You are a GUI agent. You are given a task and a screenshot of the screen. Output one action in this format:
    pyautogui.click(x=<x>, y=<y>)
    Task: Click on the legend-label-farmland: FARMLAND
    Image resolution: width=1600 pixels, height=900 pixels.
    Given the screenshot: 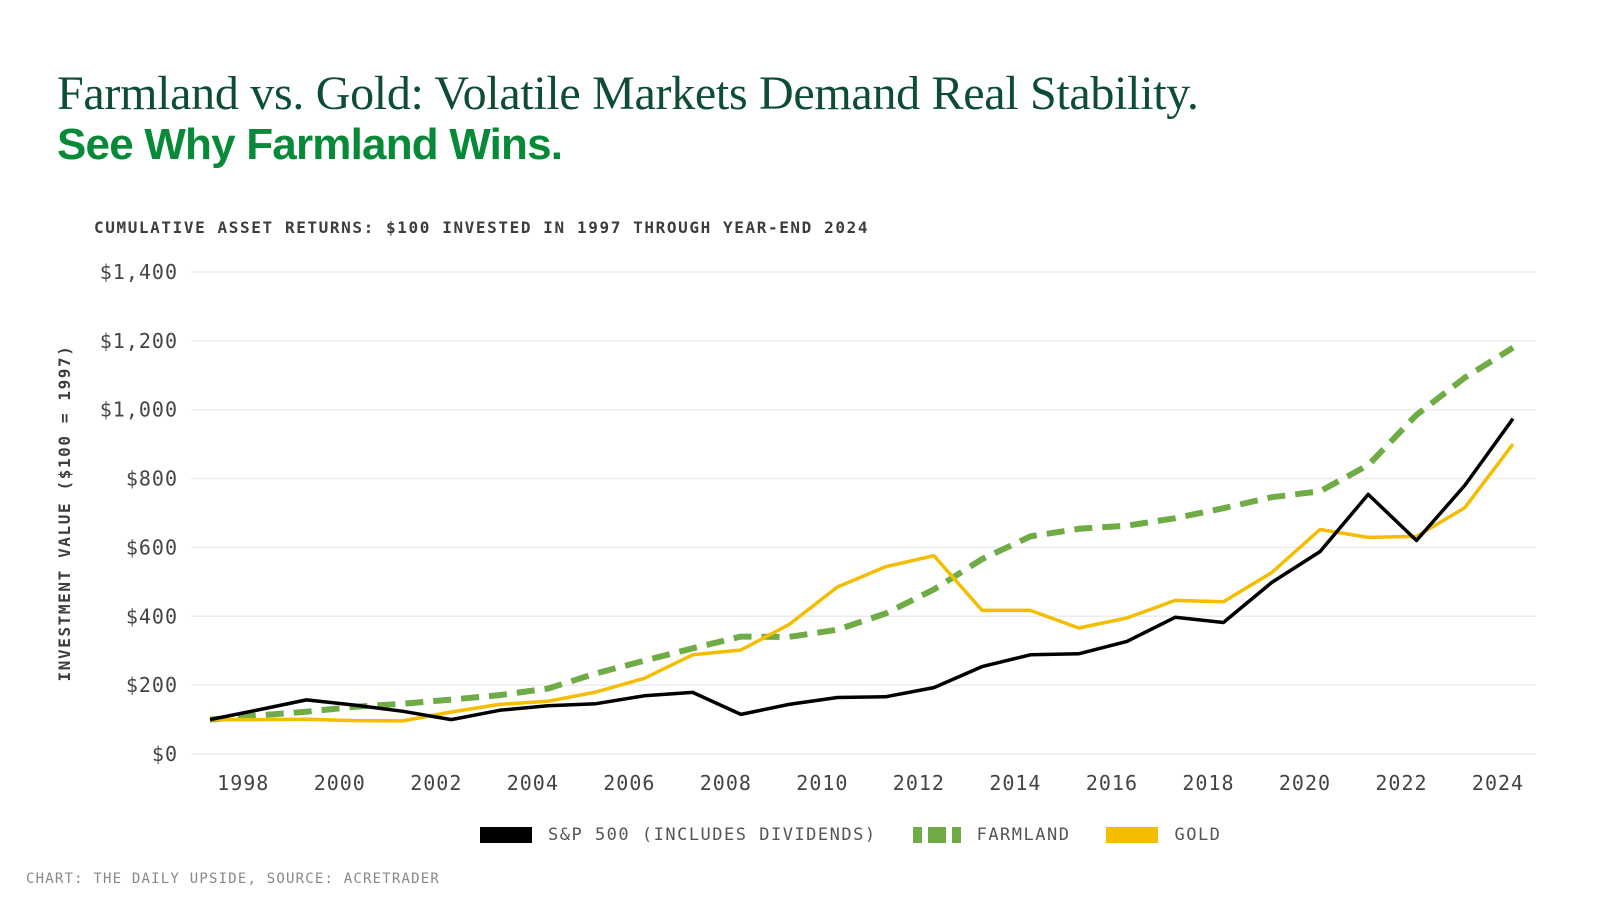 What is the action you would take?
    pyautogui.click(x=1023, y=835)
    